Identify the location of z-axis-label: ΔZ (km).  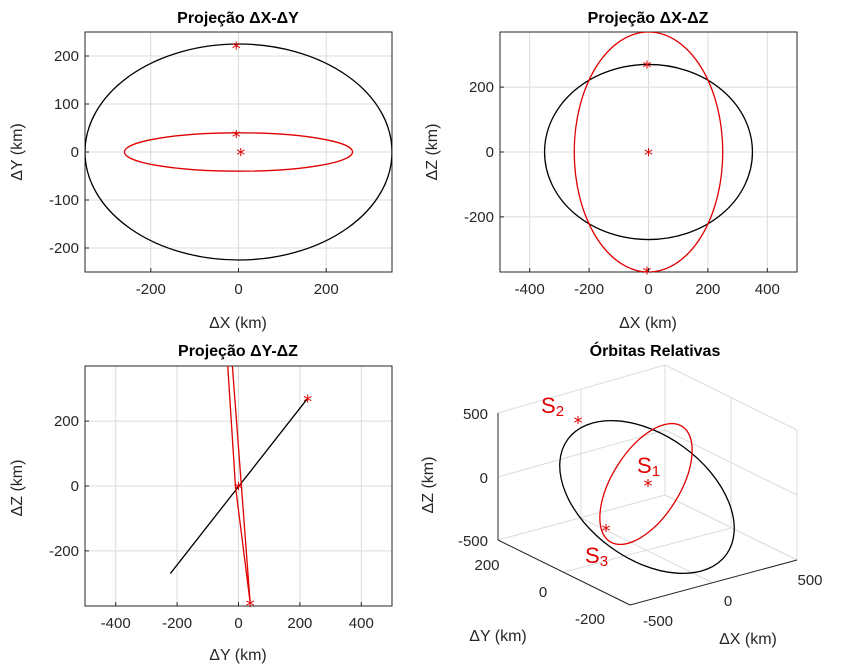
(428, 485).